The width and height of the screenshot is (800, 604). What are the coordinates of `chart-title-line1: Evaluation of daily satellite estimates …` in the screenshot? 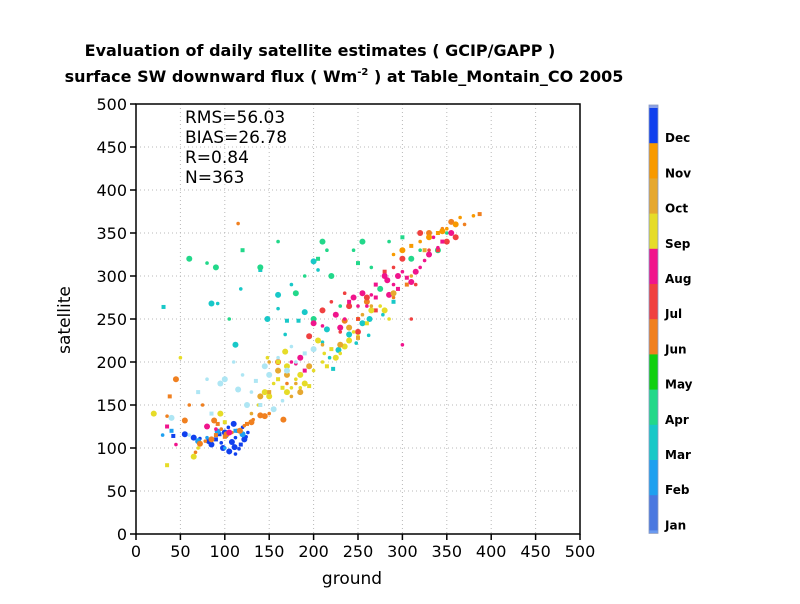 It's located at (320, 50).